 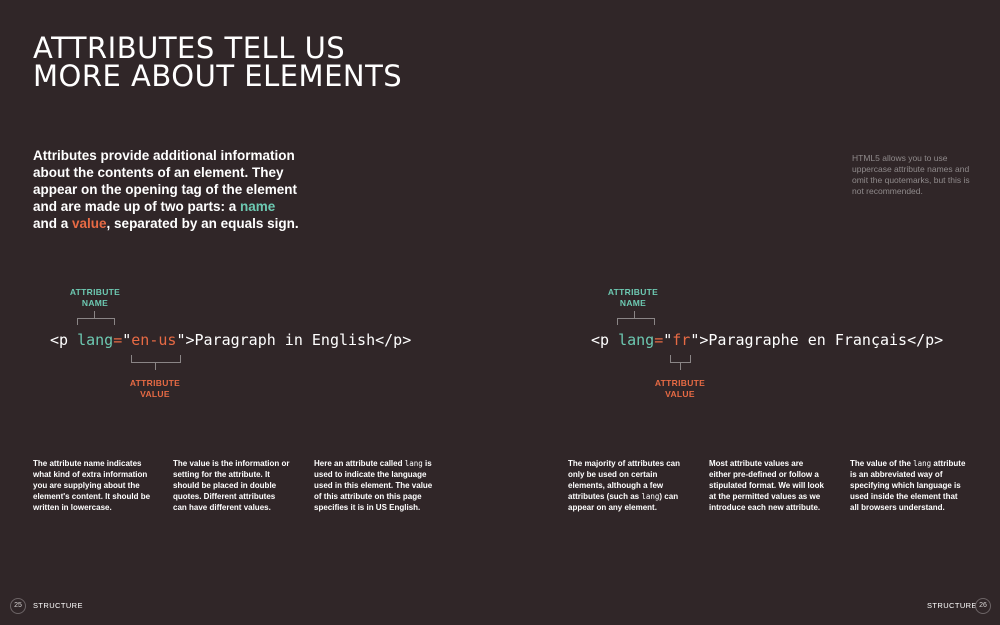 I want to click on code-sample-french: <p lang="fr">Paragraphe en Français</p>, so click(x=767, y=340).